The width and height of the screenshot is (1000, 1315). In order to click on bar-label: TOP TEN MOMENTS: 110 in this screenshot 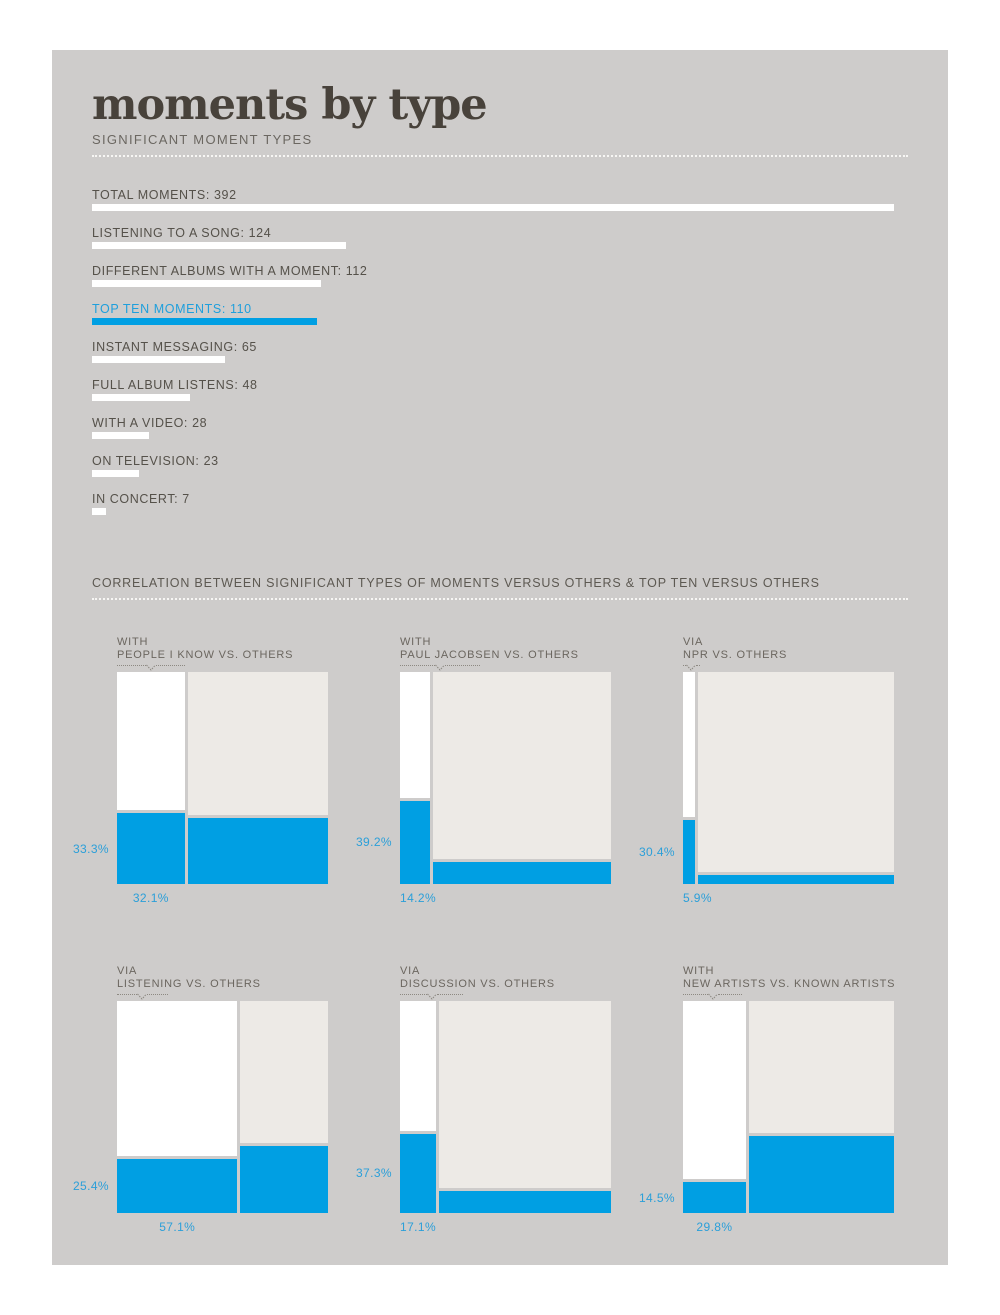, I will do `click(172, 309)`.